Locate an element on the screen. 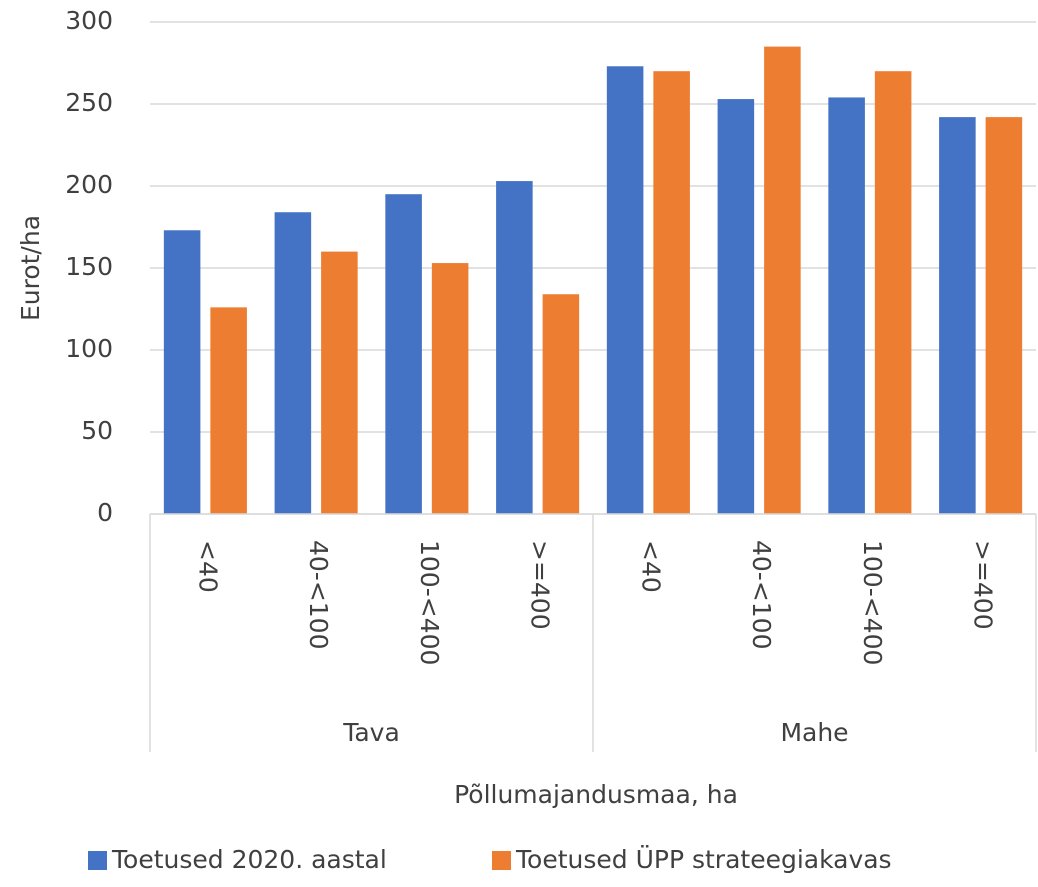  y-tick-label: 50 is located at coordinates (97, 430).